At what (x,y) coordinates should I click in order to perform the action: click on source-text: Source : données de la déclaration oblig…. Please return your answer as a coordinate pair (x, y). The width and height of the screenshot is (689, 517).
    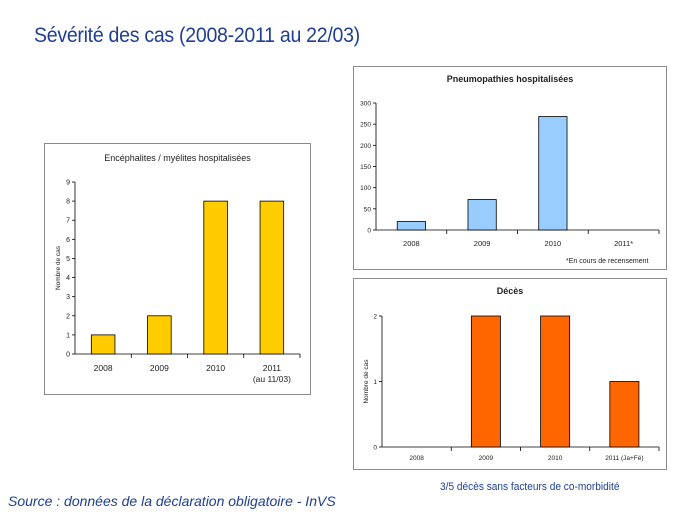
    Looking at the image, I should click on (172, 501).